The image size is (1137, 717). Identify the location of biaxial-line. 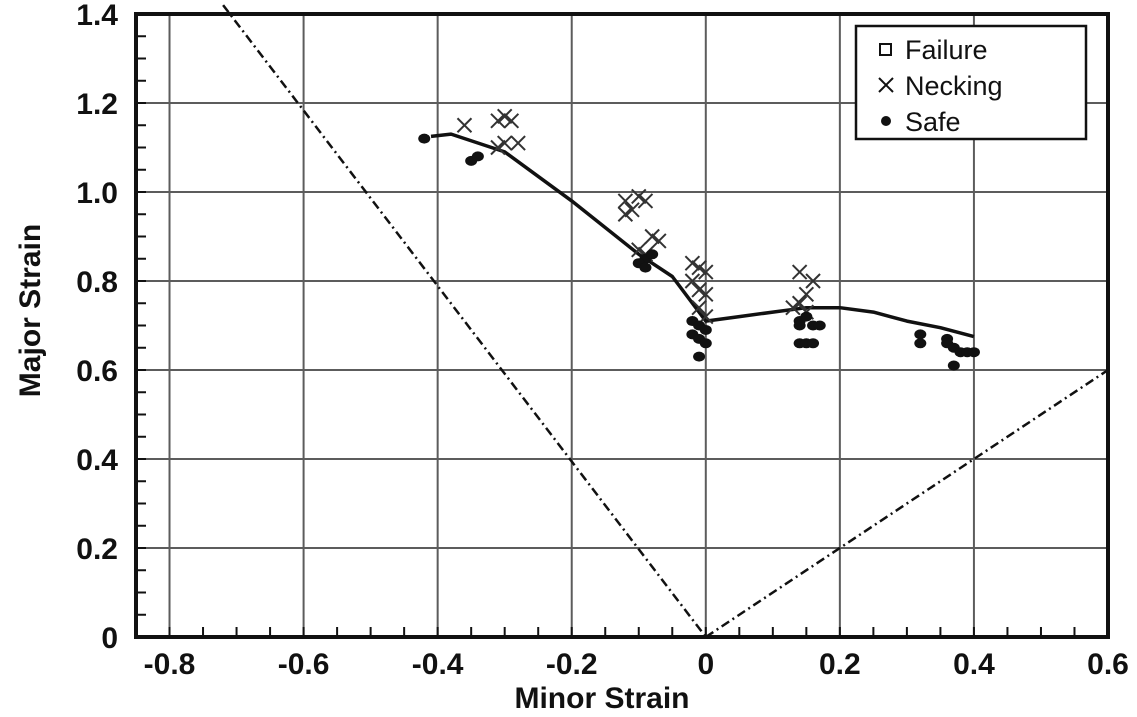
(907, 503).